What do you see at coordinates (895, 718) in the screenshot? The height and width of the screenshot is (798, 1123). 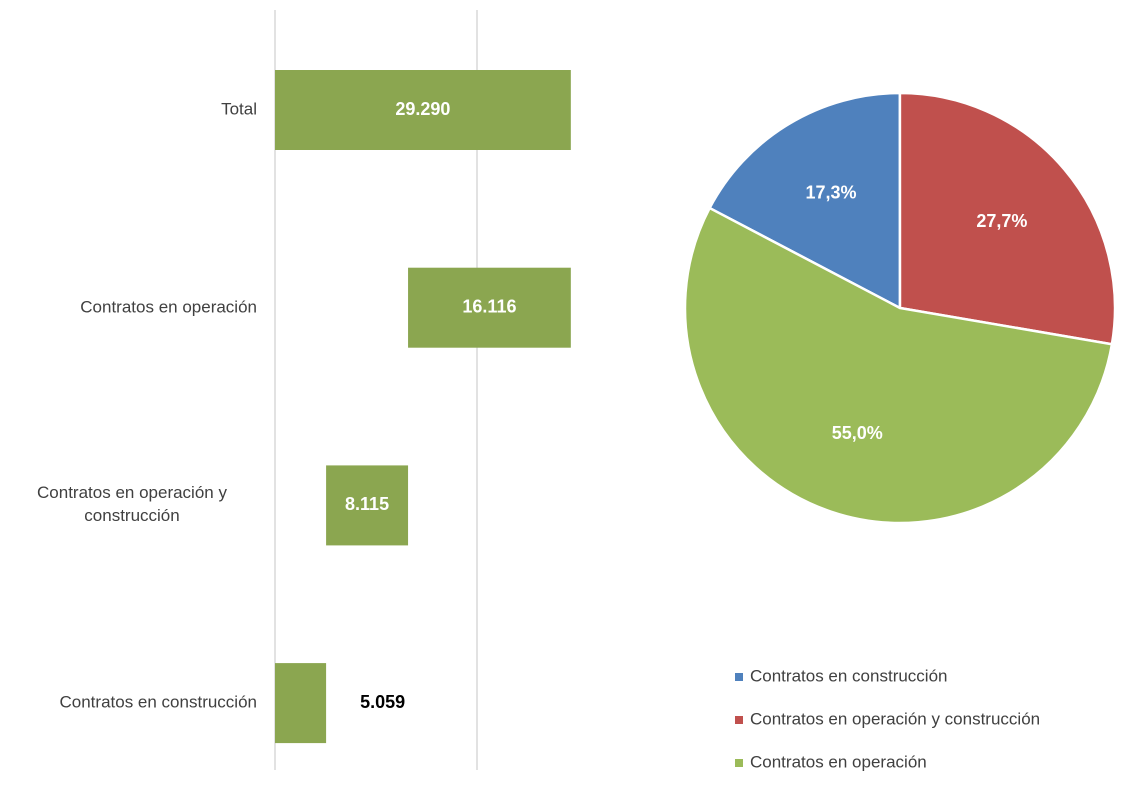 I see `legend-label: Contratos en operación y construcción` at bounding box center [895, 718].